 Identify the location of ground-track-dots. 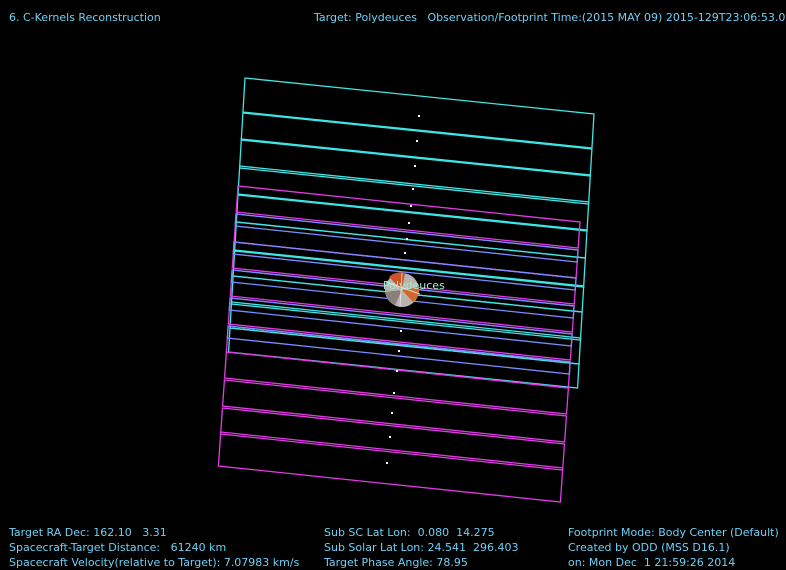
(403, 289).